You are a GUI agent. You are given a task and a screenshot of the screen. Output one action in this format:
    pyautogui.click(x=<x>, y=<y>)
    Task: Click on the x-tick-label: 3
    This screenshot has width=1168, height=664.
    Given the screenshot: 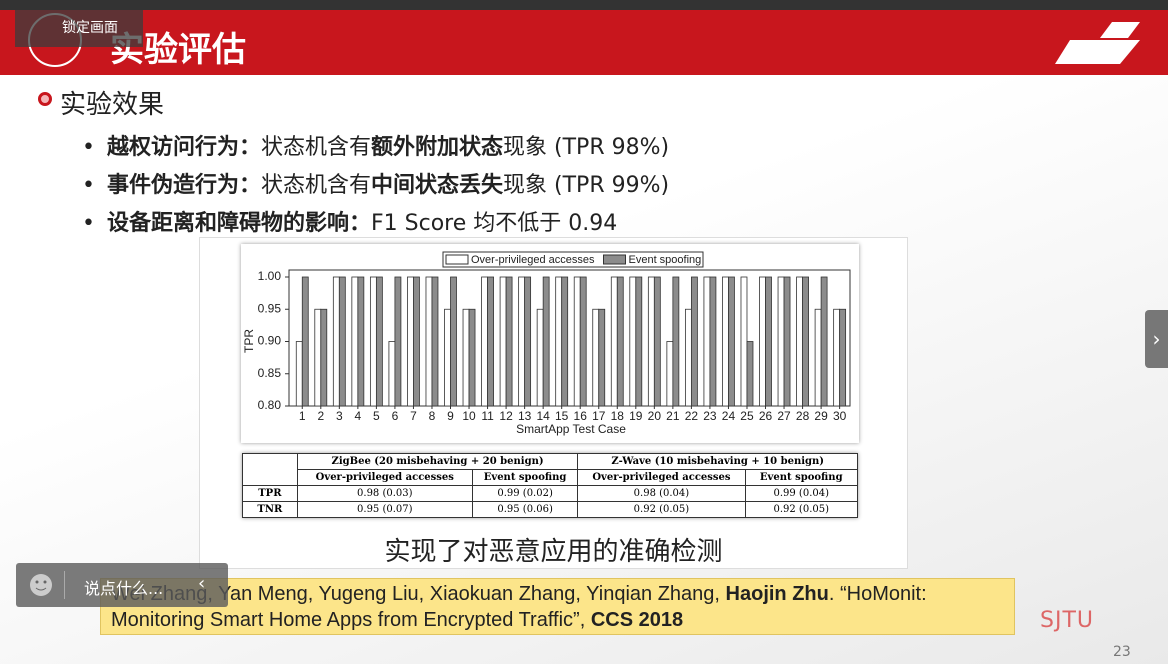 What is the action you would take?
    pyautogui.click(x=339, y=416)
    